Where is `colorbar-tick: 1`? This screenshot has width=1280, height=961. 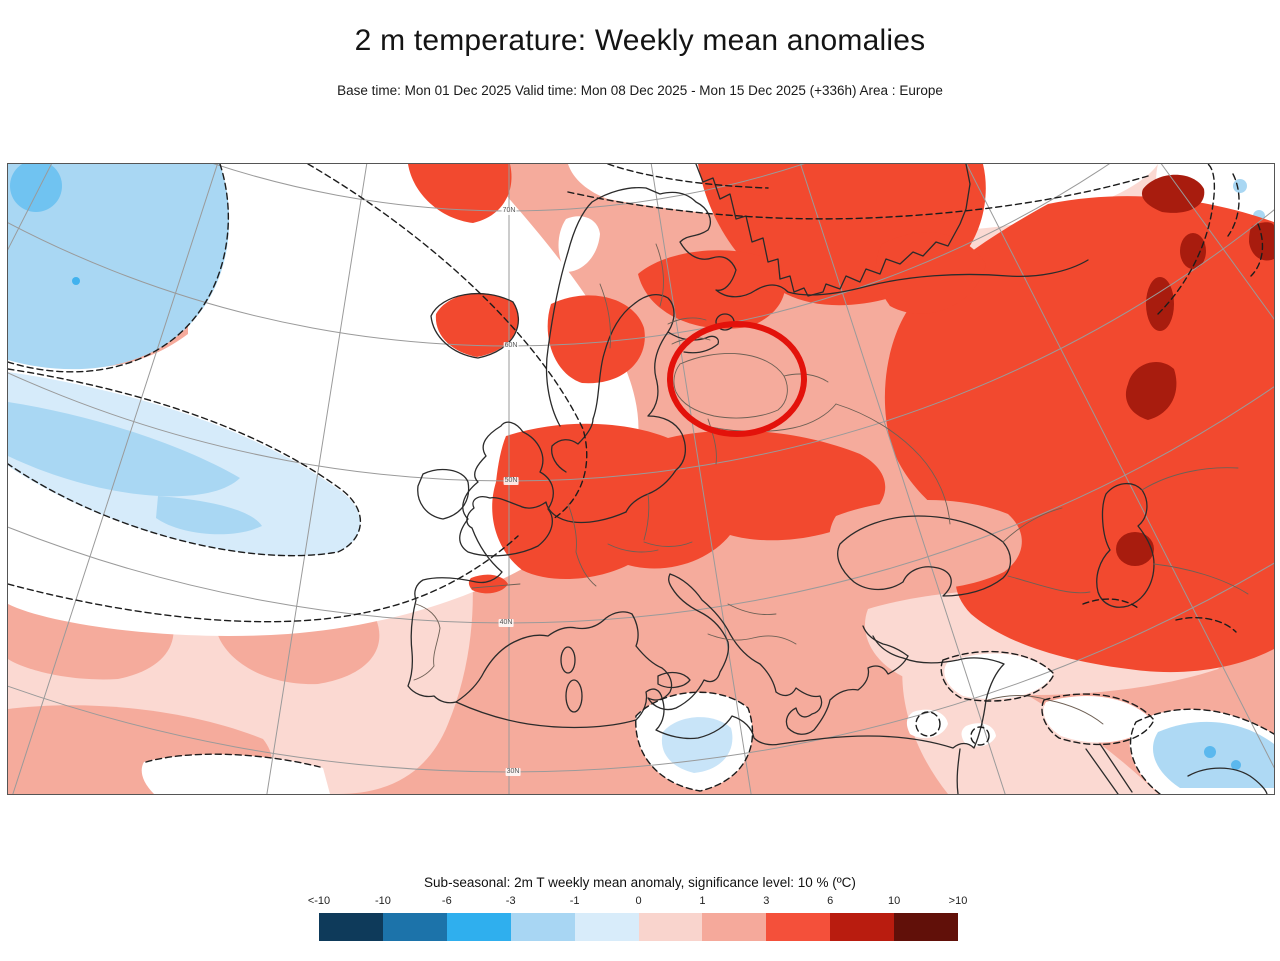 colorbar-tick: 1 is located at coordinates (702, 901).